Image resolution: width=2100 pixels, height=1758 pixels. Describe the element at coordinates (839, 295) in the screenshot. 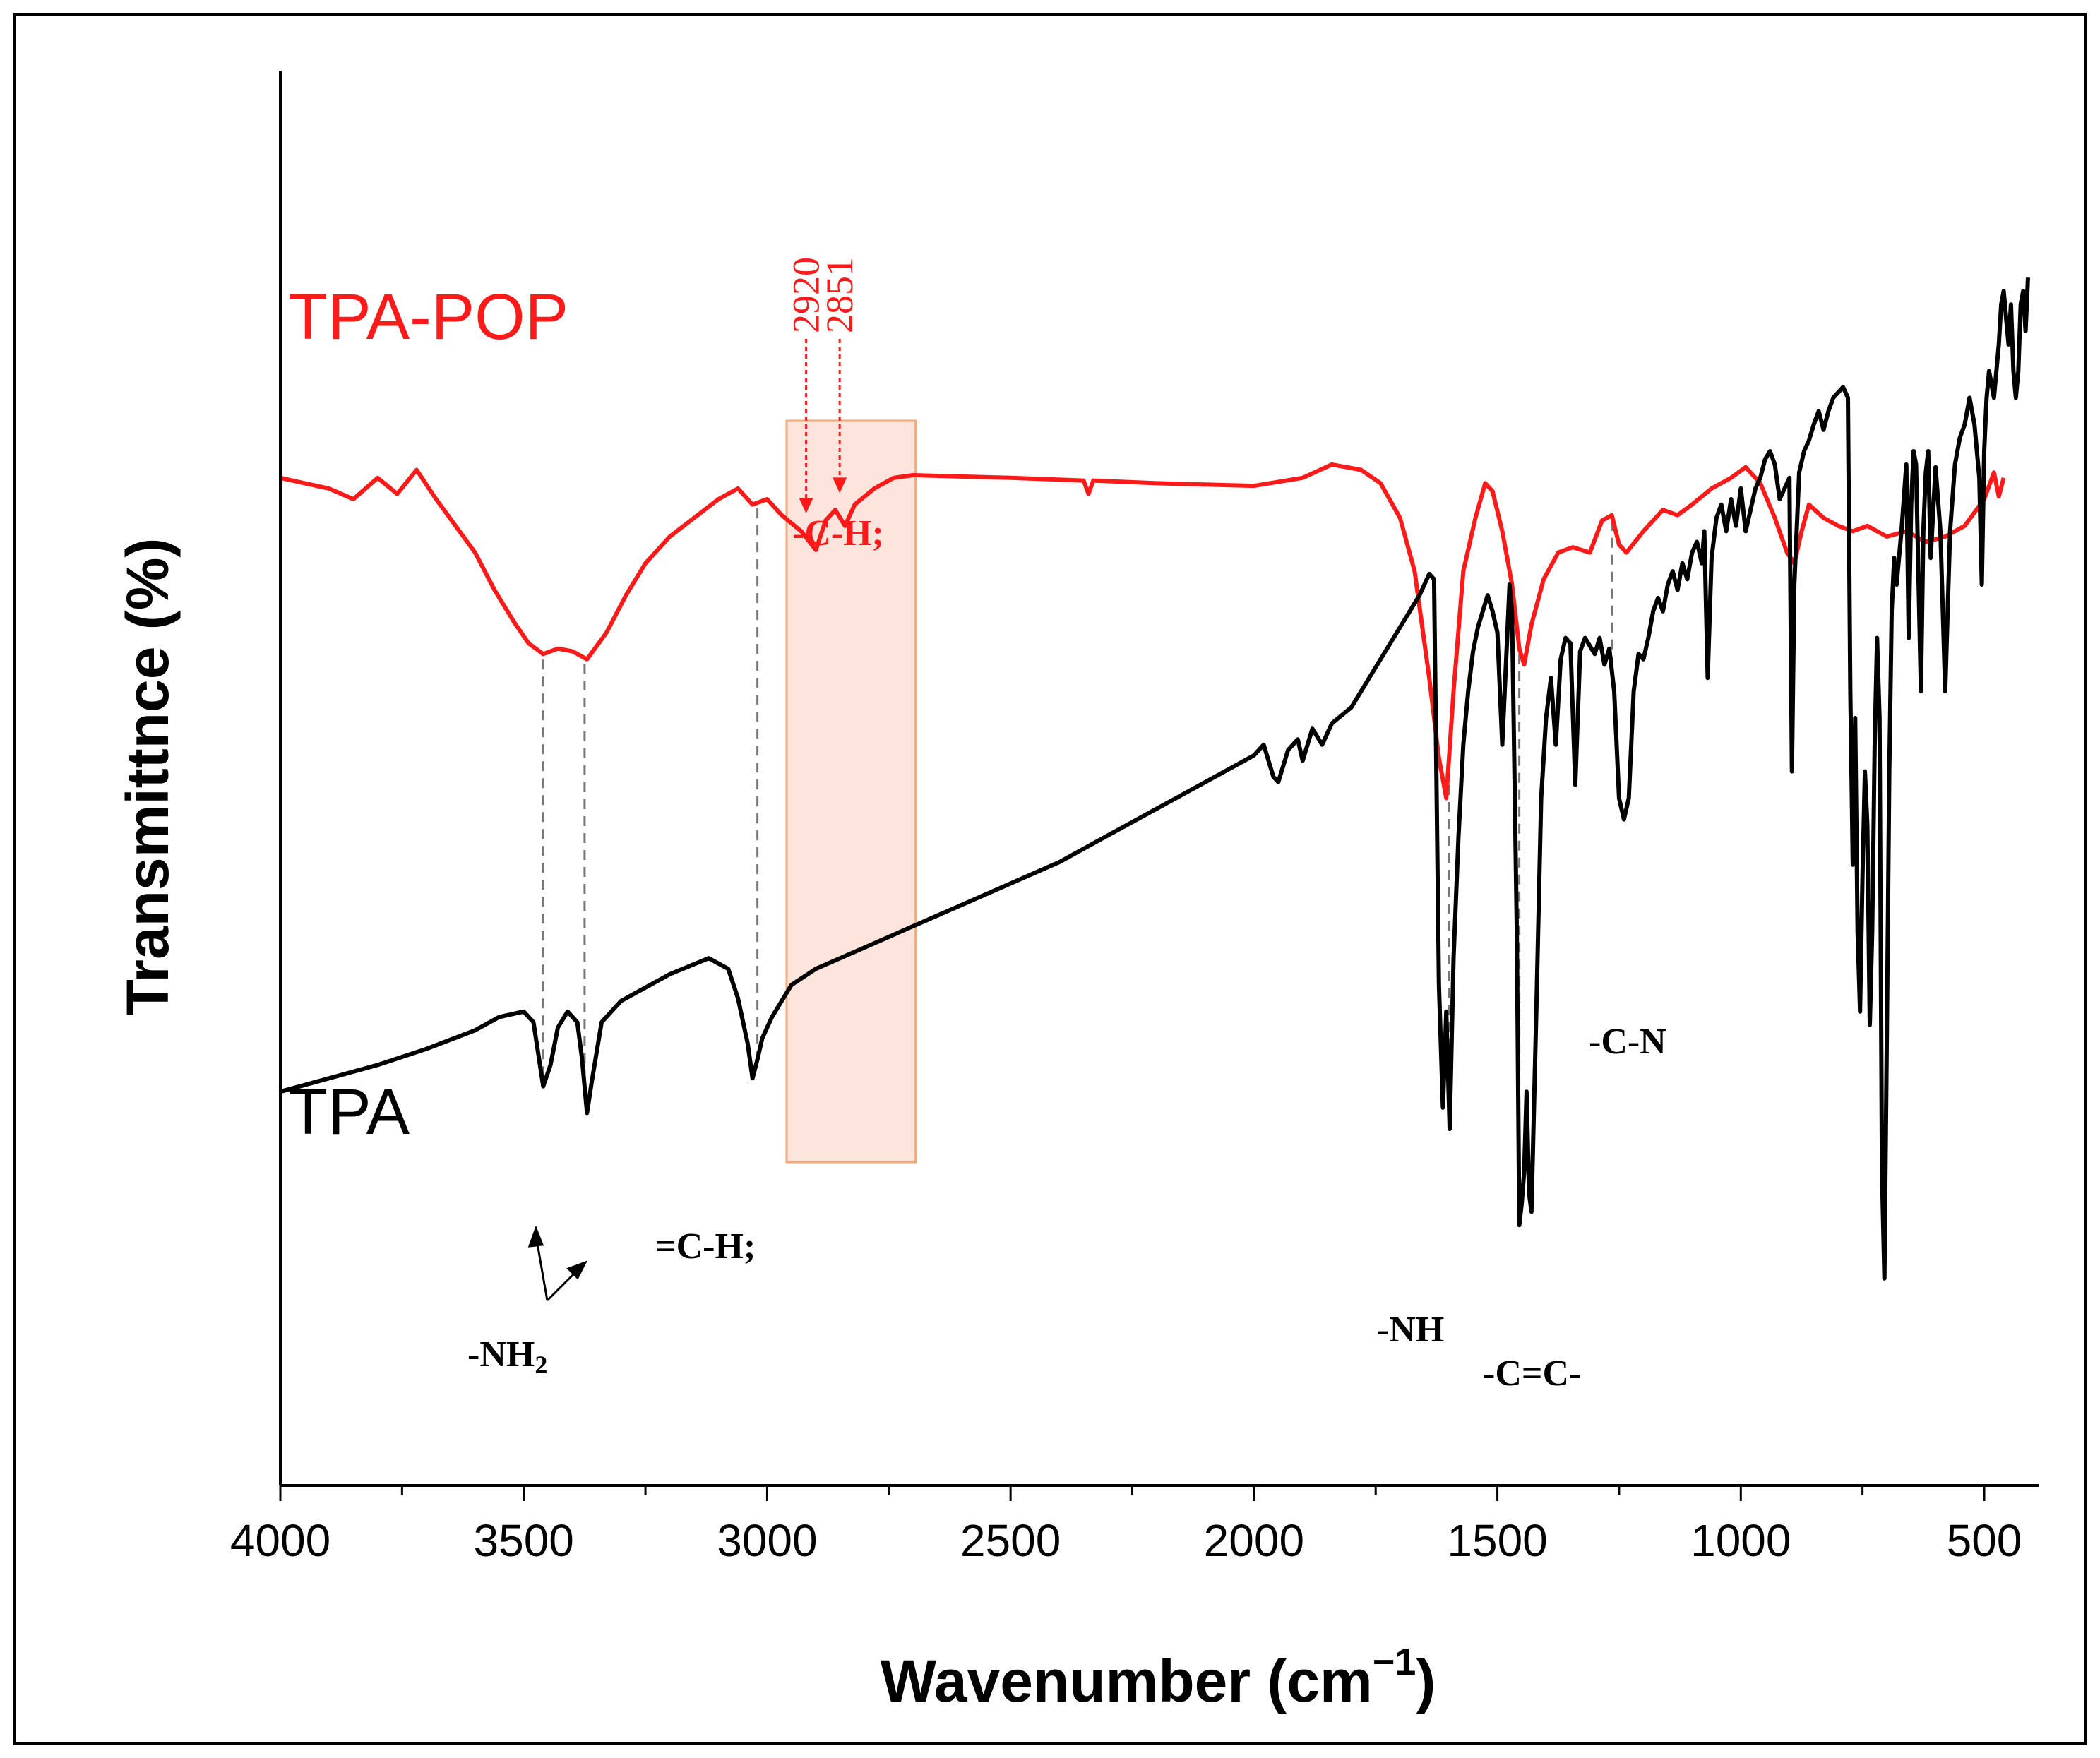

I see `marker-label: 2851` at that location.